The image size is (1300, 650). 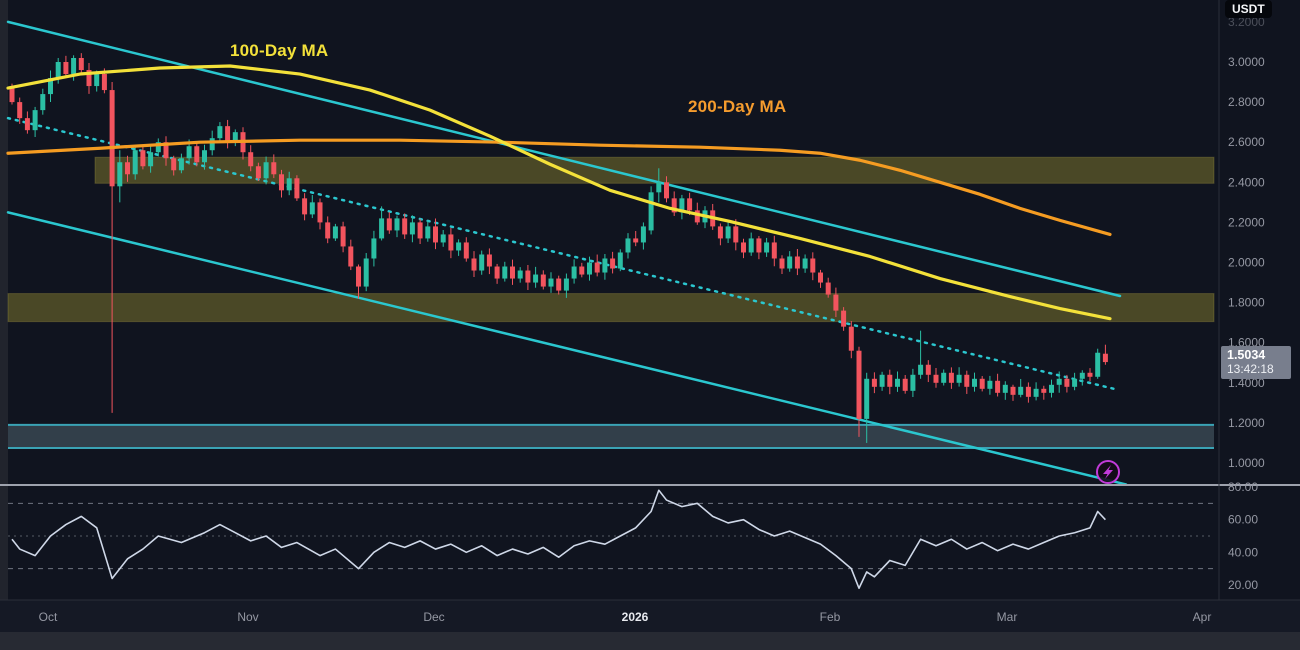 I want to click on time-tick-label: Apr, so click(x=1202, y=617).